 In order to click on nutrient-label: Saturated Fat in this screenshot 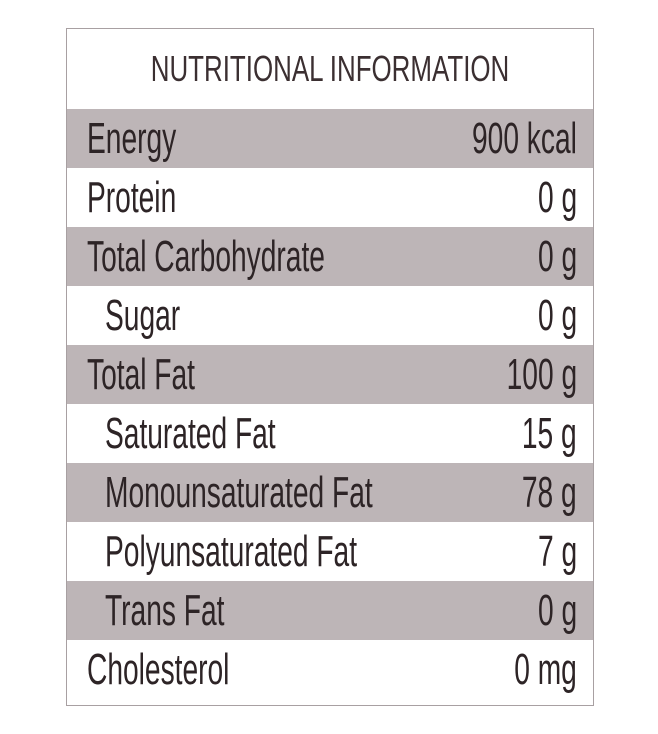, I will do `click(190, 433)`.